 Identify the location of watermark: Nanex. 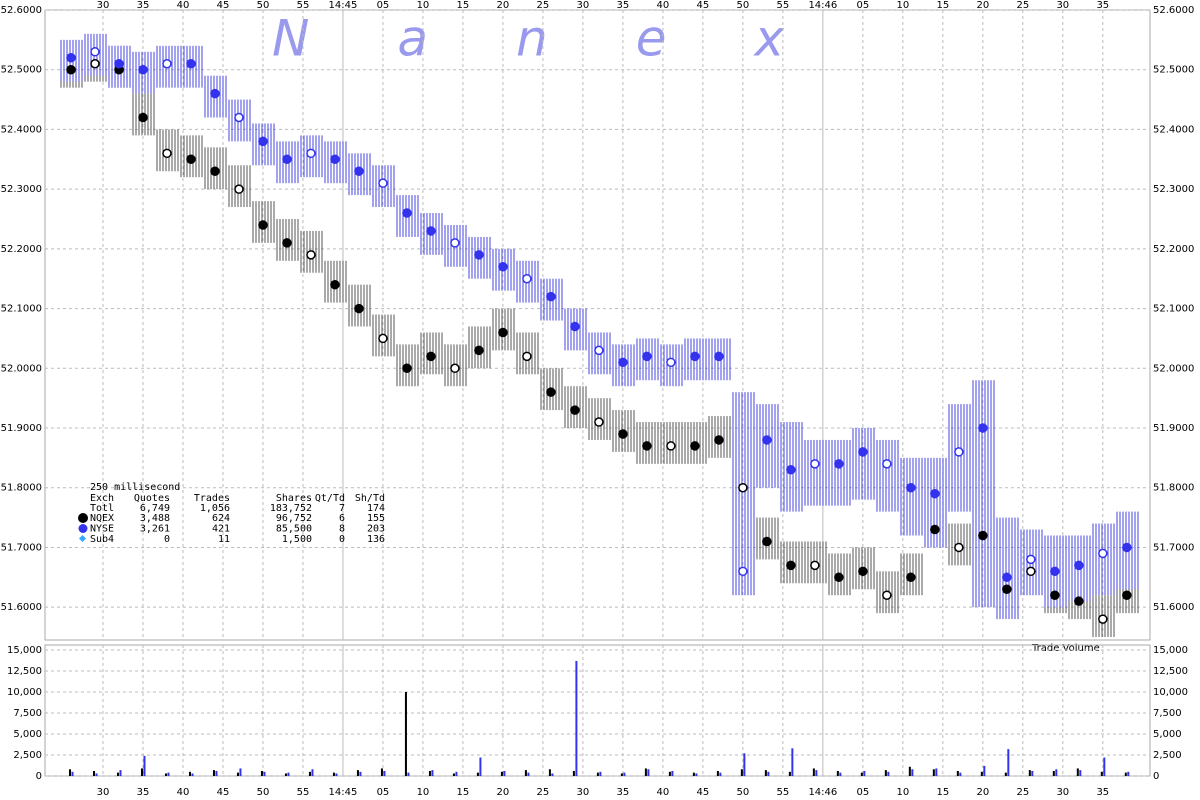
(572, 39).